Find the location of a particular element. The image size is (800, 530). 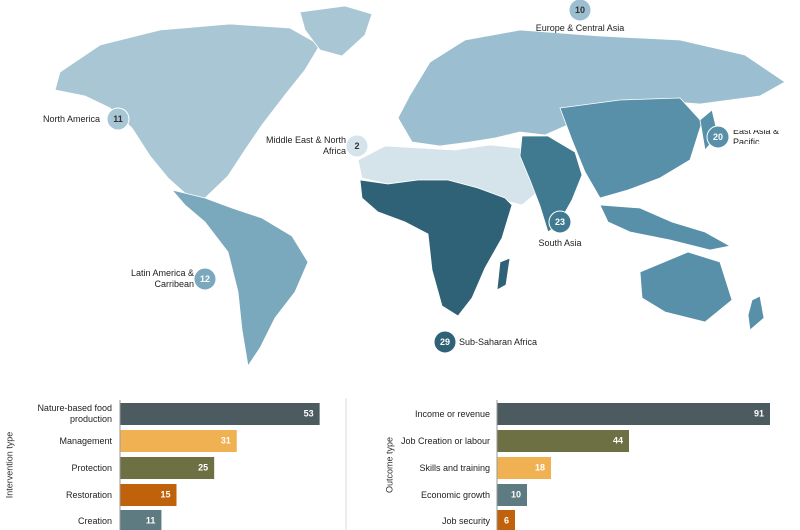

value-label: 18 is located at coordinates (540, 467).